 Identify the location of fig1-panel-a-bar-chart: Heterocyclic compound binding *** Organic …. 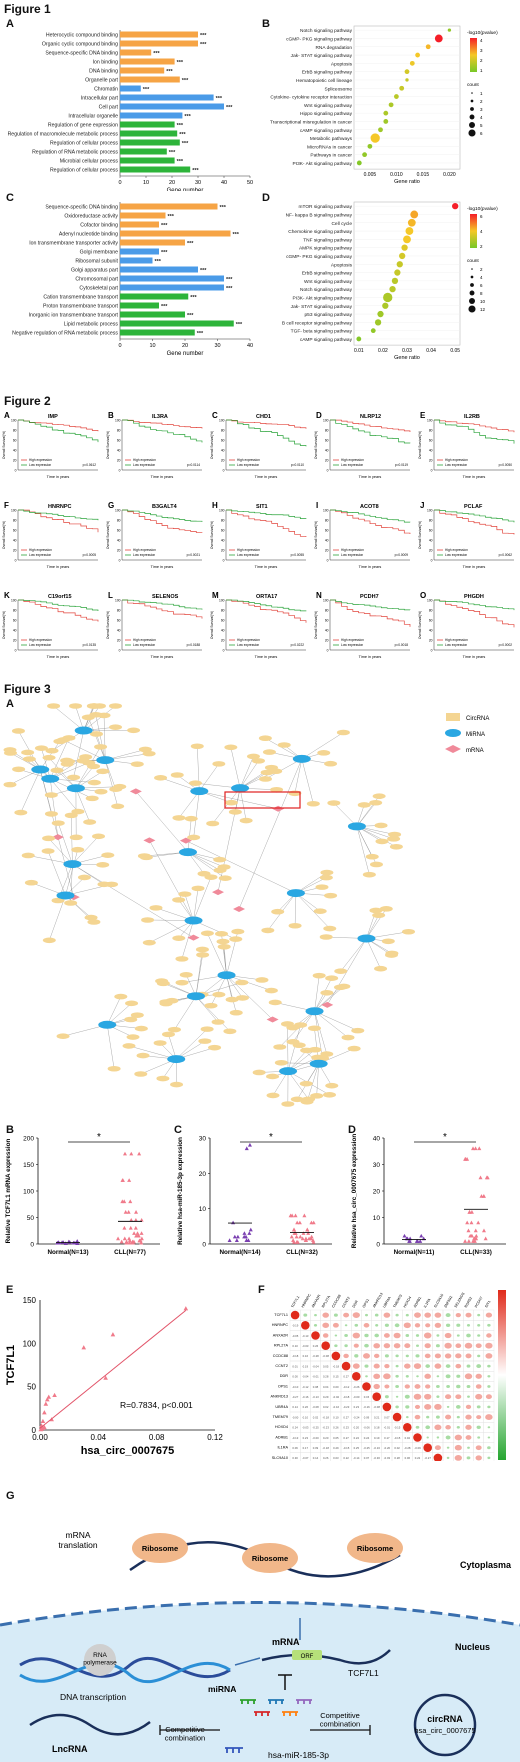
(130, 110).